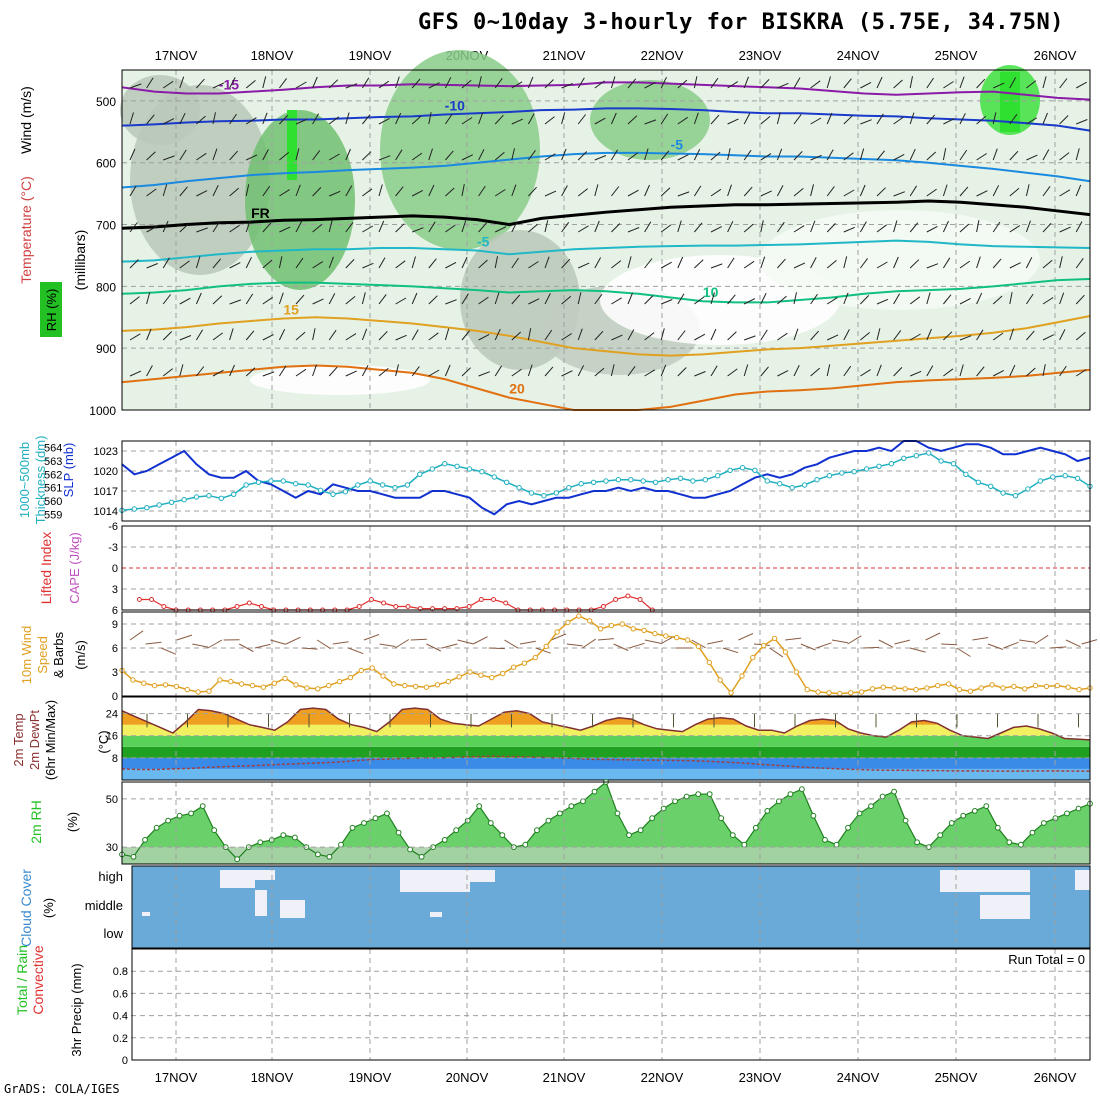 This screenshot has width=1100, height=1100. What do you see at coordinates (606, 336) in the screenshot?
I see `isotherm-line` at bounding box center [606, 336].